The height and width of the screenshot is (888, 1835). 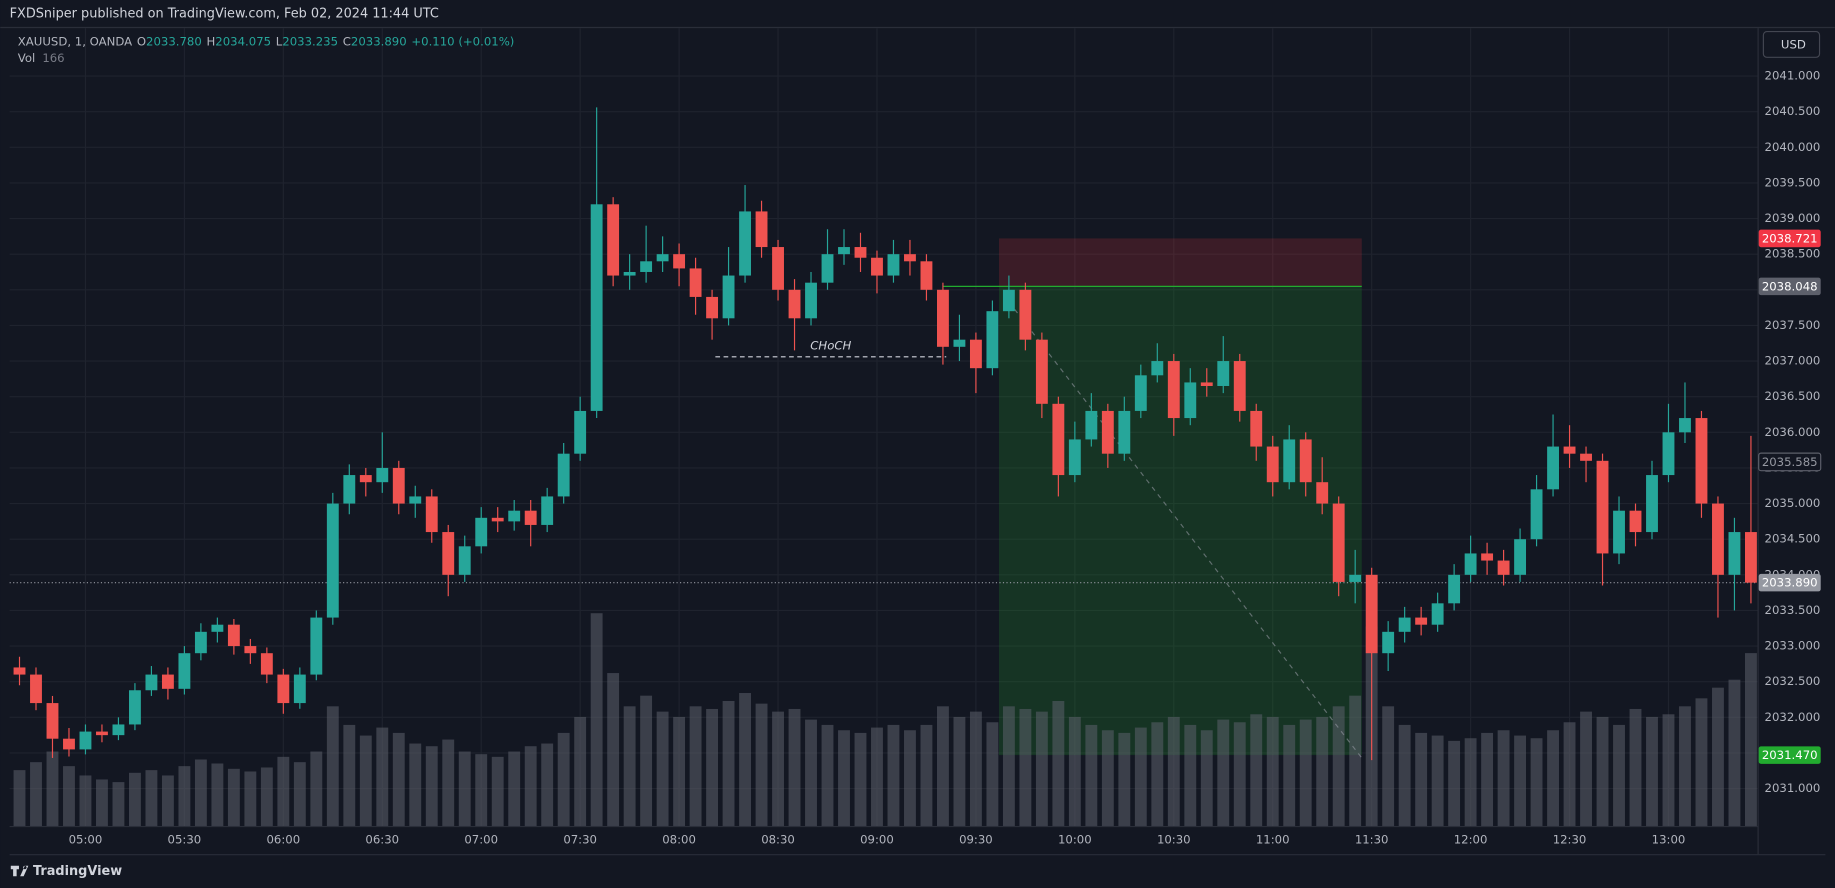 I want to click on x-tick-label: 10:30, so click(x=1174, y=840).